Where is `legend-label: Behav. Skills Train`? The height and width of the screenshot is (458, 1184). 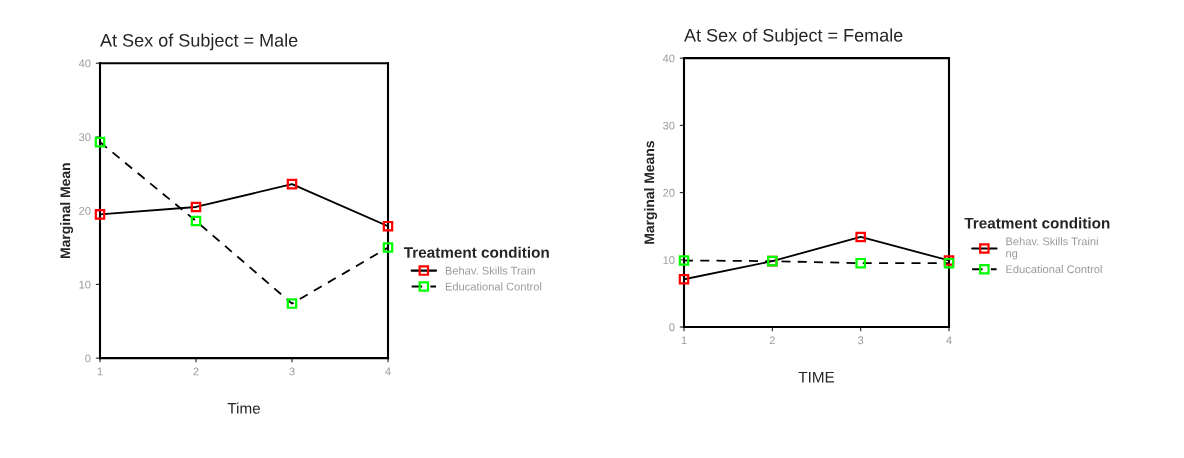 legend-label: Behav. Skills Train is located at coordinates (490, 270).